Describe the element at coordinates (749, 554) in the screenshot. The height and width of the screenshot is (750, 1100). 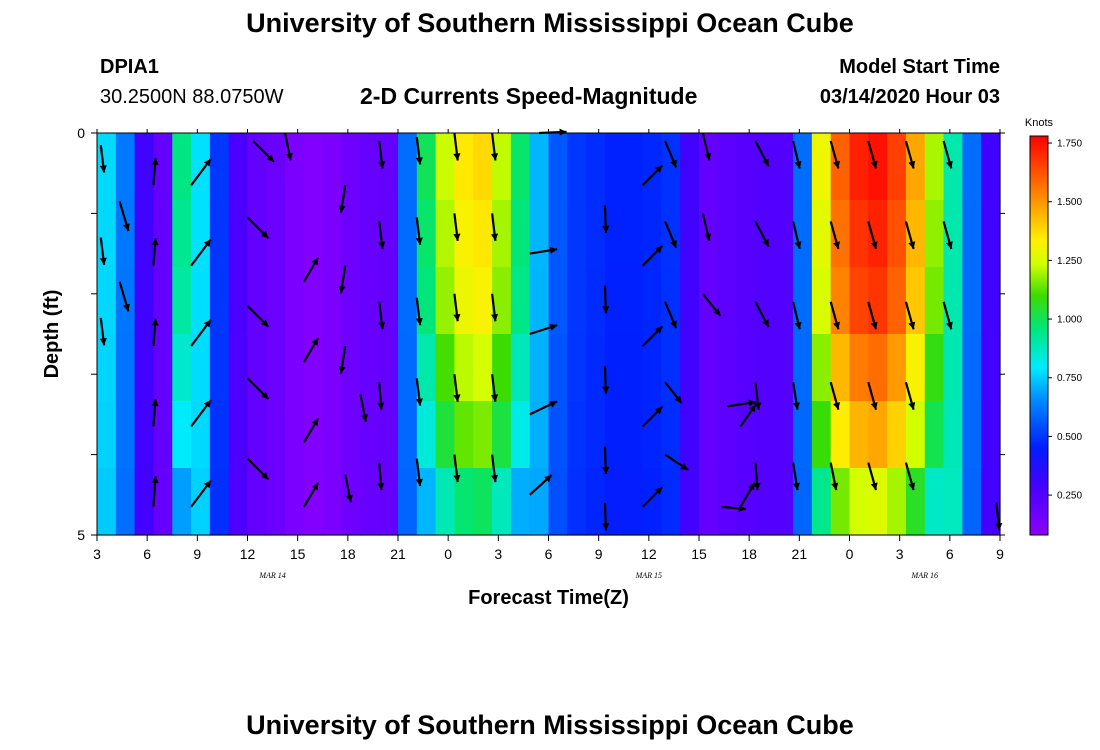
I see `x-tick-label: 18` at that location.